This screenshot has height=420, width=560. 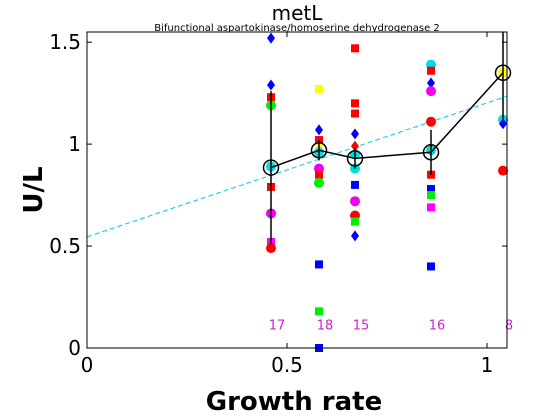 What do you see at coordinates (65, 42) in the screenshot?
I see `y-tick-label-3: 1.5` at bounding box center [65, 42].